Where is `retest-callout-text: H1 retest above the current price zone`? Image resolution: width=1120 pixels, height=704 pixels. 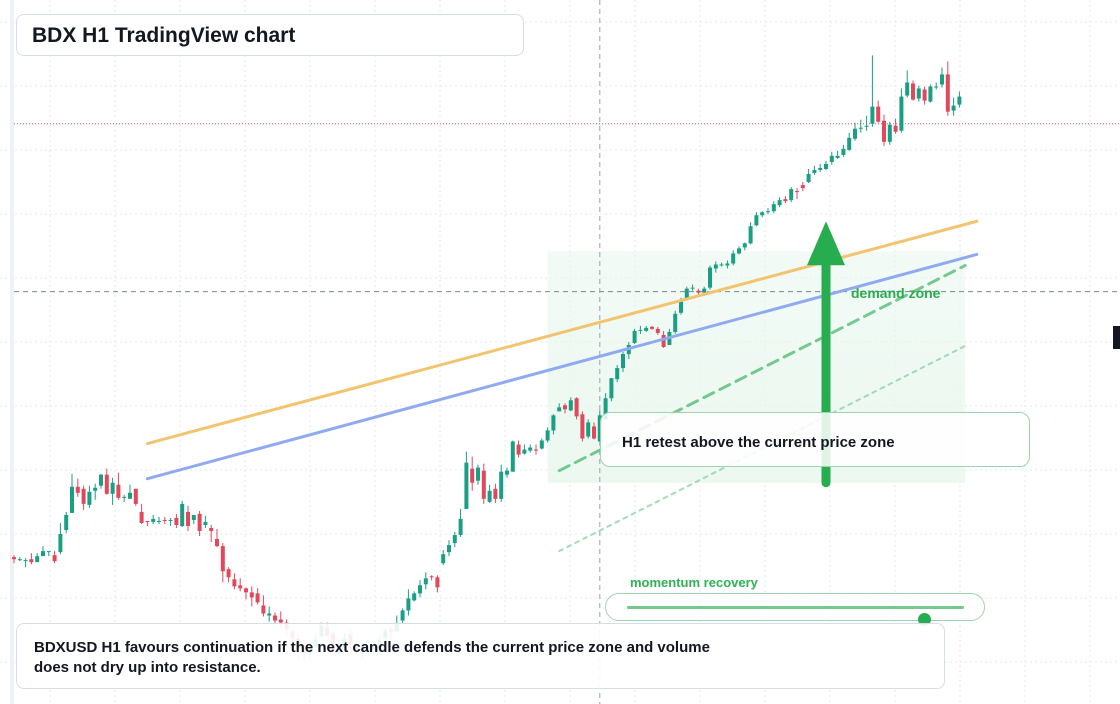
retest-callout-text: H1 retest above the current price zone is located at coordinates (758, 442).